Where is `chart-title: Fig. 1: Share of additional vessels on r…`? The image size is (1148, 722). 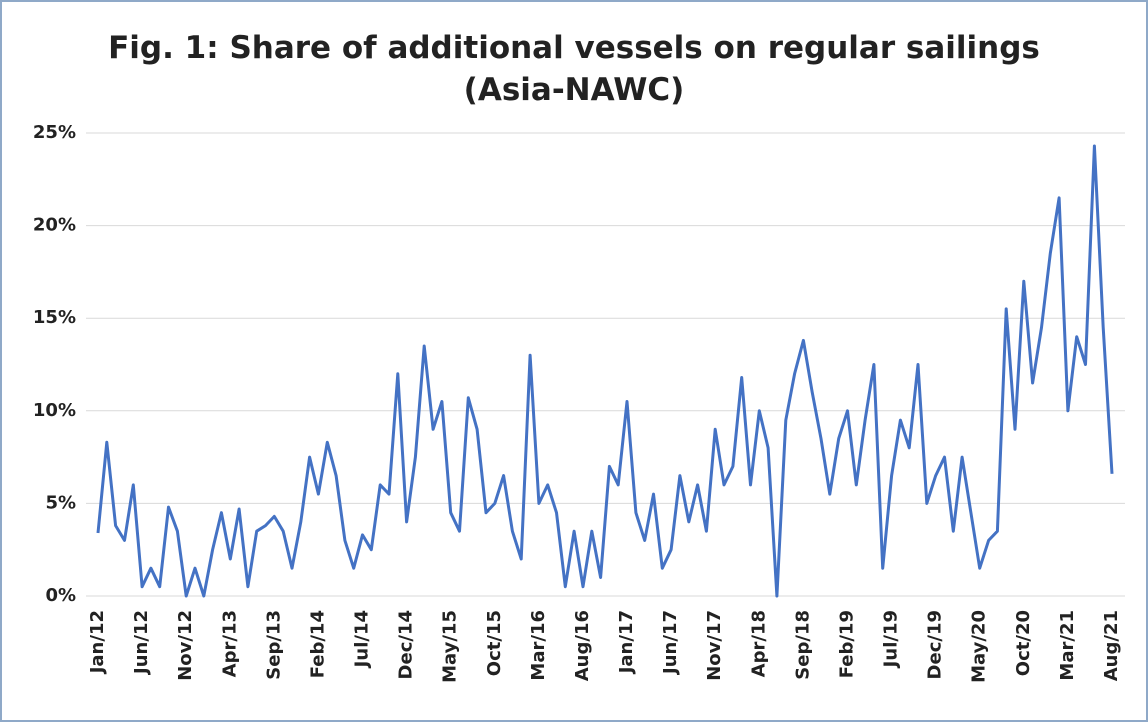
chart-title: Fig. 1: Share of additional vessels on r… is located at coordinates (574, 48).